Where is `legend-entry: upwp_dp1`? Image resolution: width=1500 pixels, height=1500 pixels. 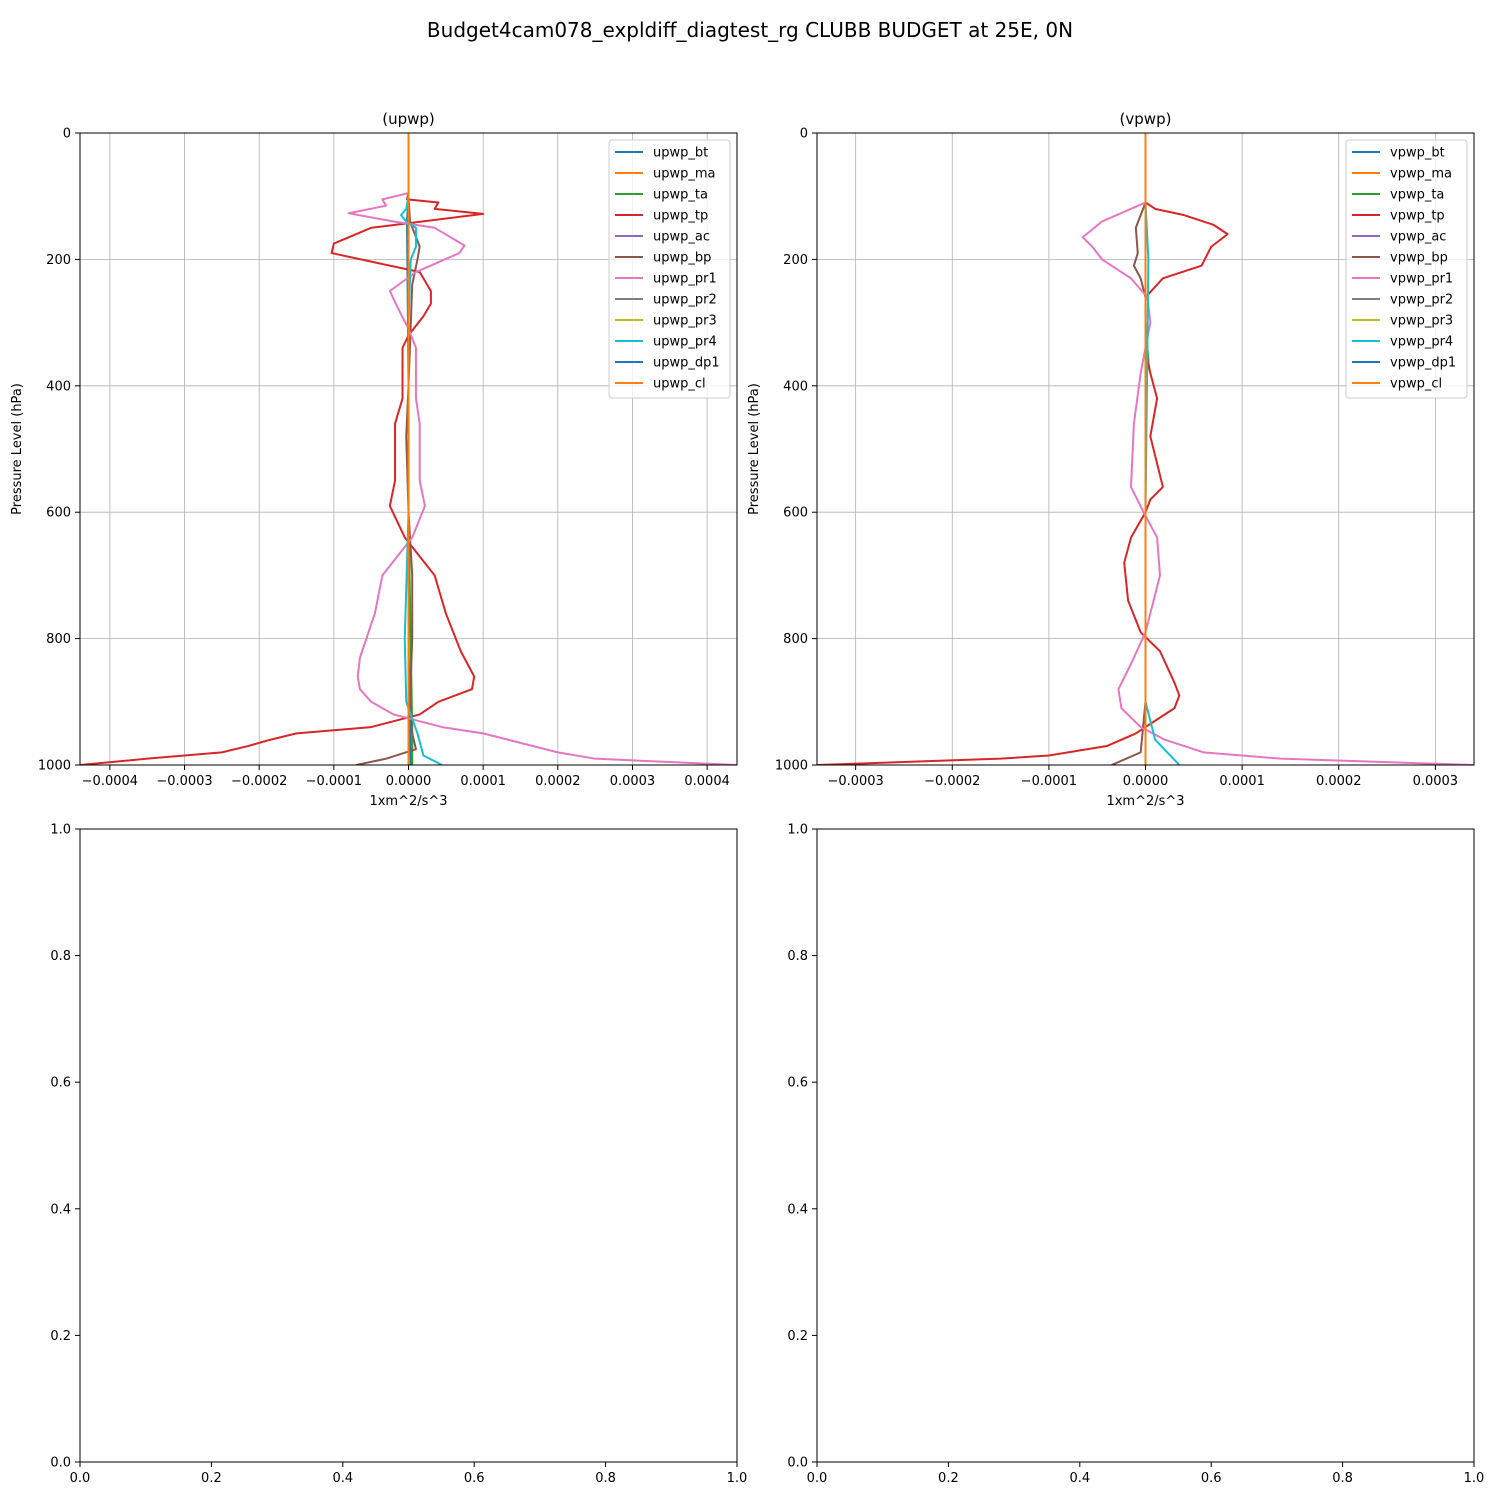
legend-entry: upwp_dp1 is located at coordinates (686, 363).